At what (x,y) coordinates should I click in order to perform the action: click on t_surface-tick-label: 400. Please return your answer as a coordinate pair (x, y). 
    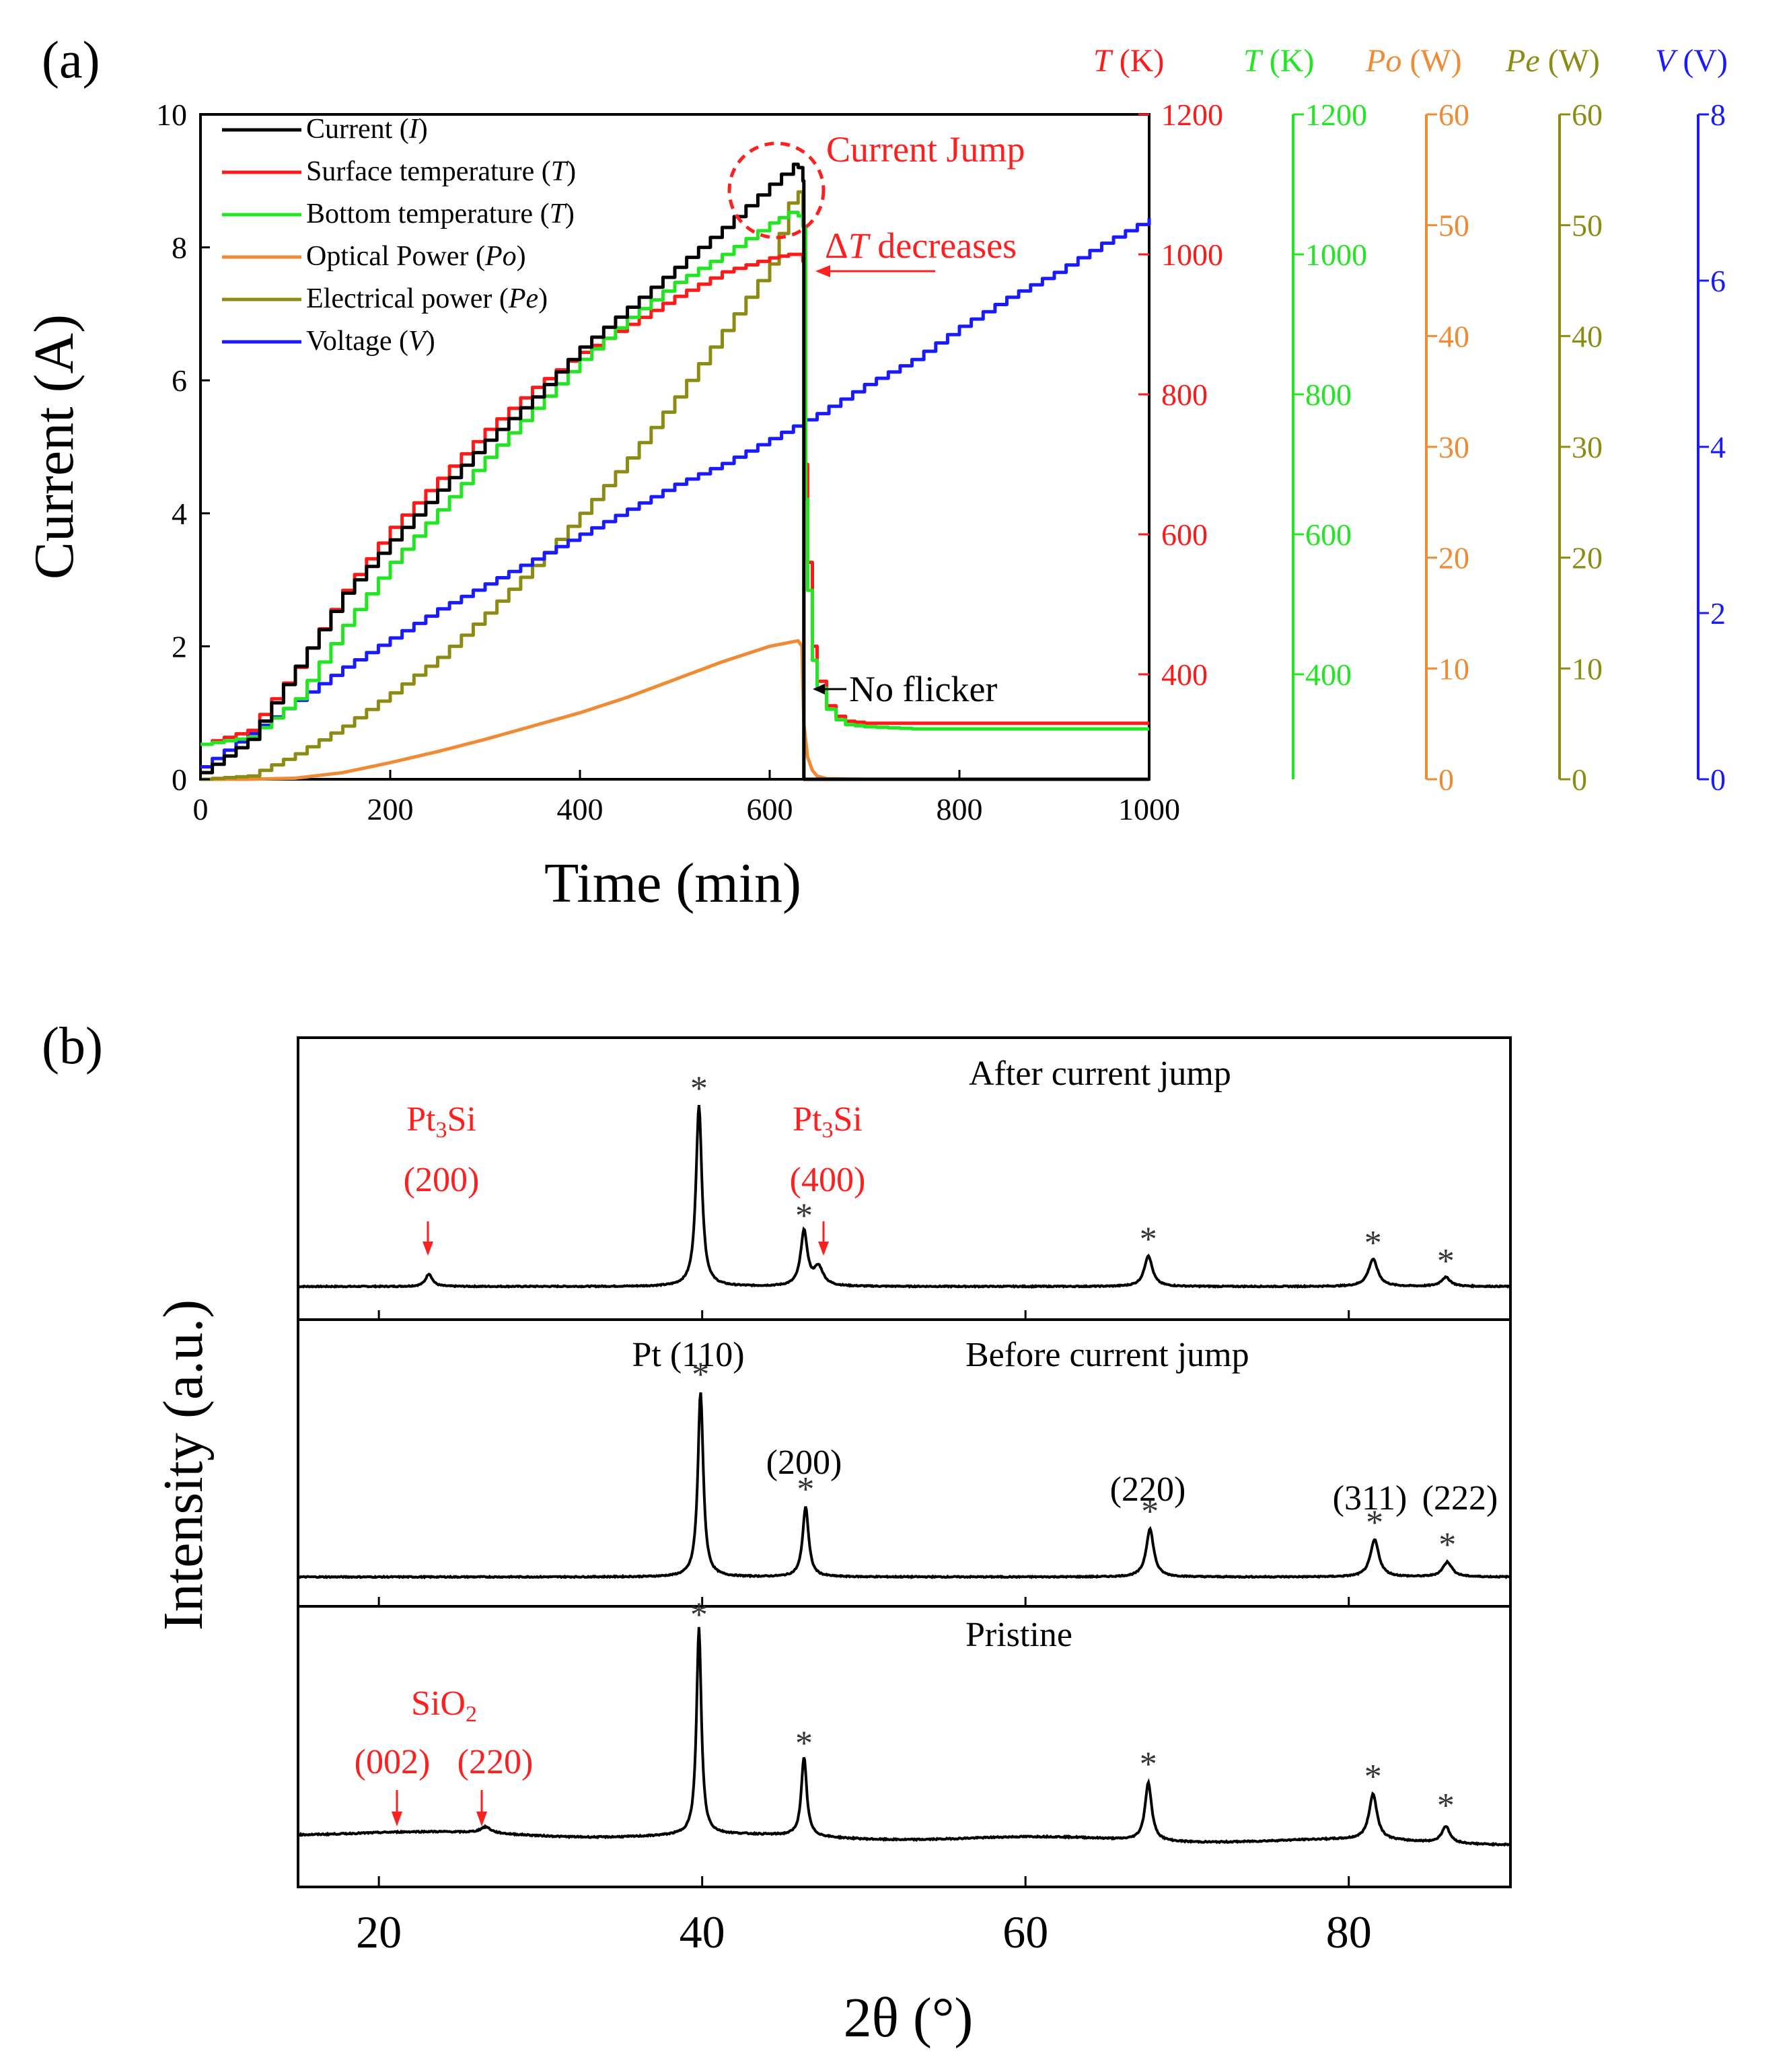
    Looking at the image, I should click on (1184, 675).